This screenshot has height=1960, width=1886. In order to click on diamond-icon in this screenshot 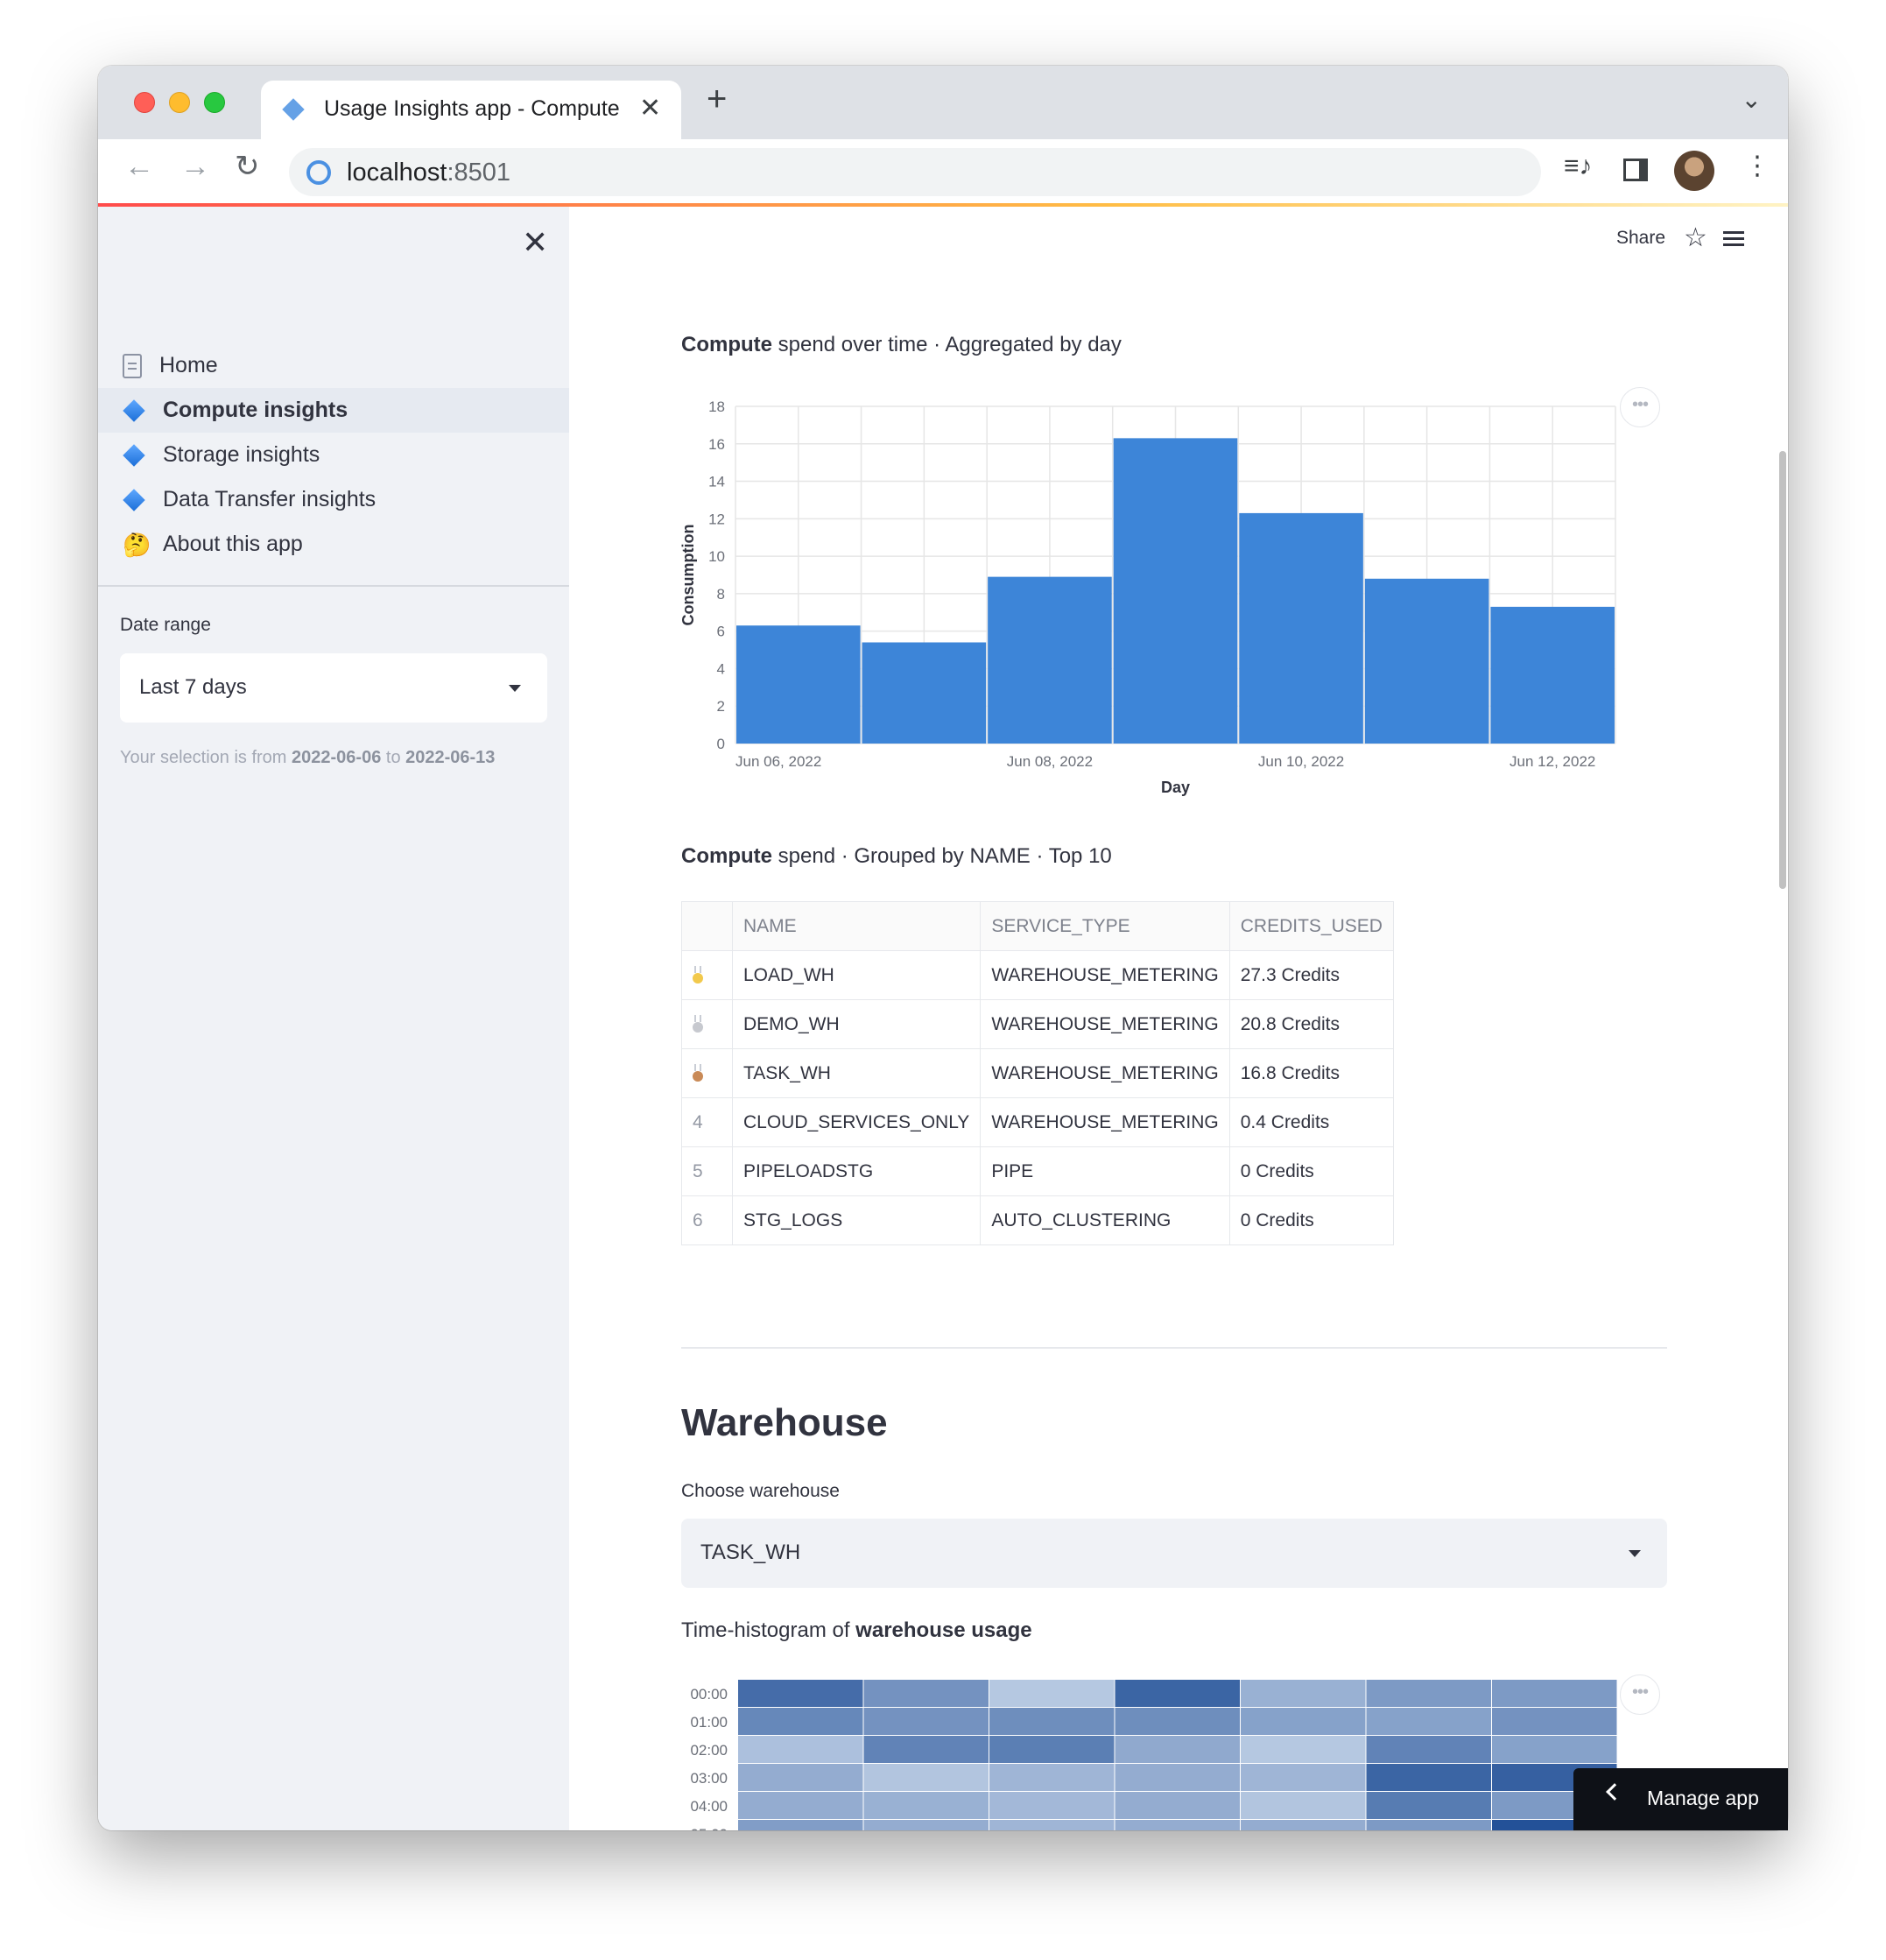, I will do `click(134, 456)`.